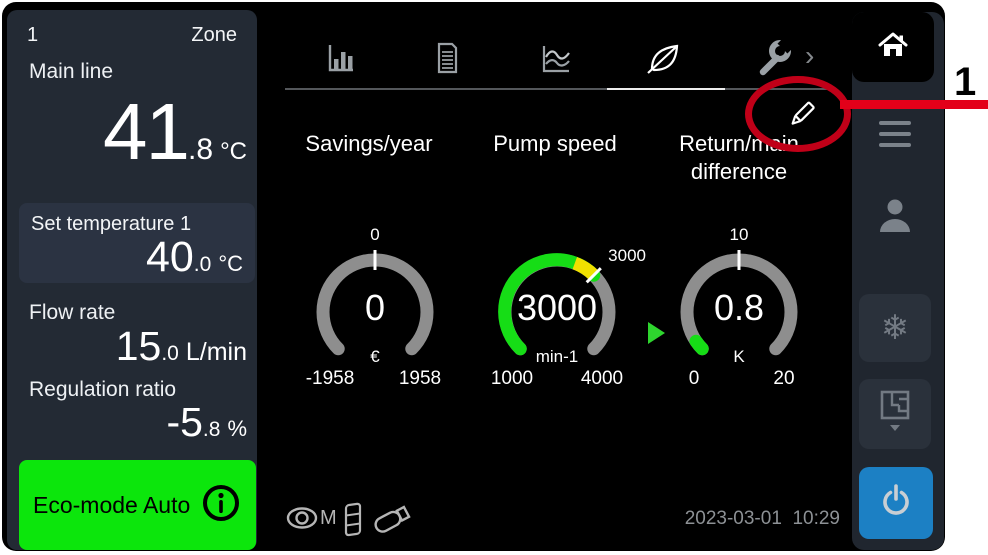  I want to click on regulation-ratio-value: -5 .8 %, so click(206, 422).